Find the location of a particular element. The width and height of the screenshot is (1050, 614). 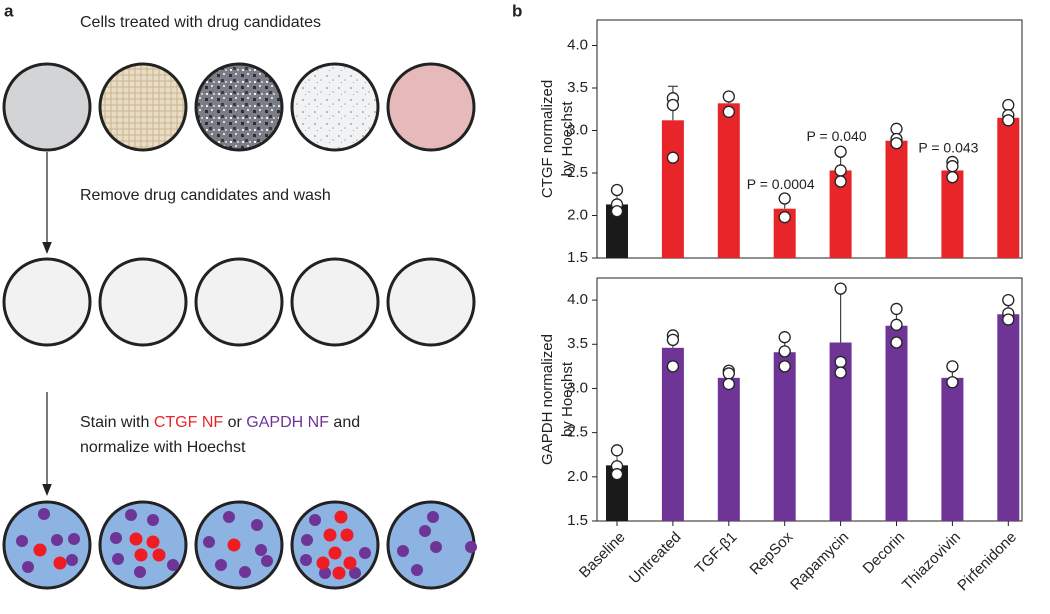

step-text: GAPDH NF is located at coordinates (287, 422).